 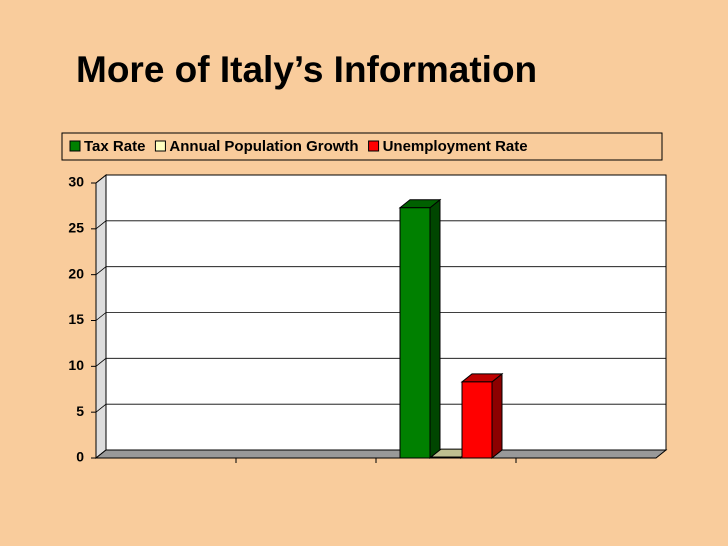 I want to click on chart-title: More of Italy’s Information, so click(x=306, y=69).